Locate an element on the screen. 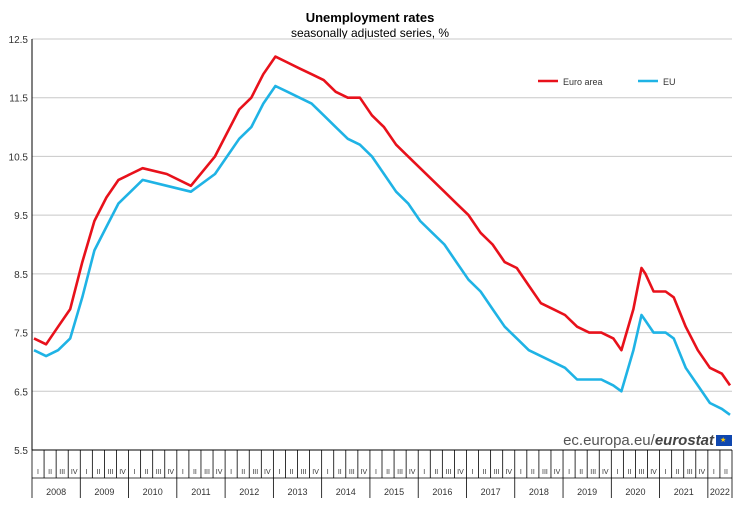 This screenshot has height=506, width=740. year-label: 2013 is located at coordinates (298, 492).